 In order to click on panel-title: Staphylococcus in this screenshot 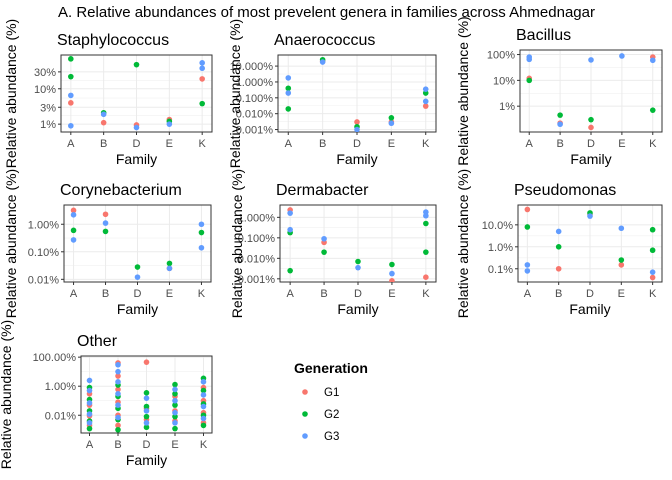, I will do `click(113, 40)`.